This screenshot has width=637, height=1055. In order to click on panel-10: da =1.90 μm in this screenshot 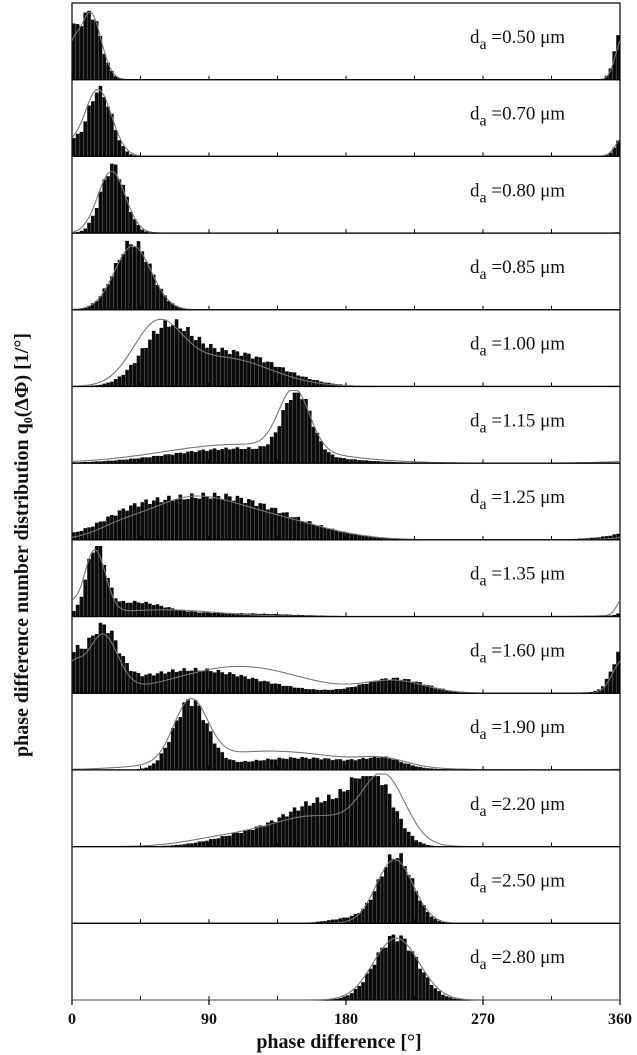, I will do `click(346, 731)`.